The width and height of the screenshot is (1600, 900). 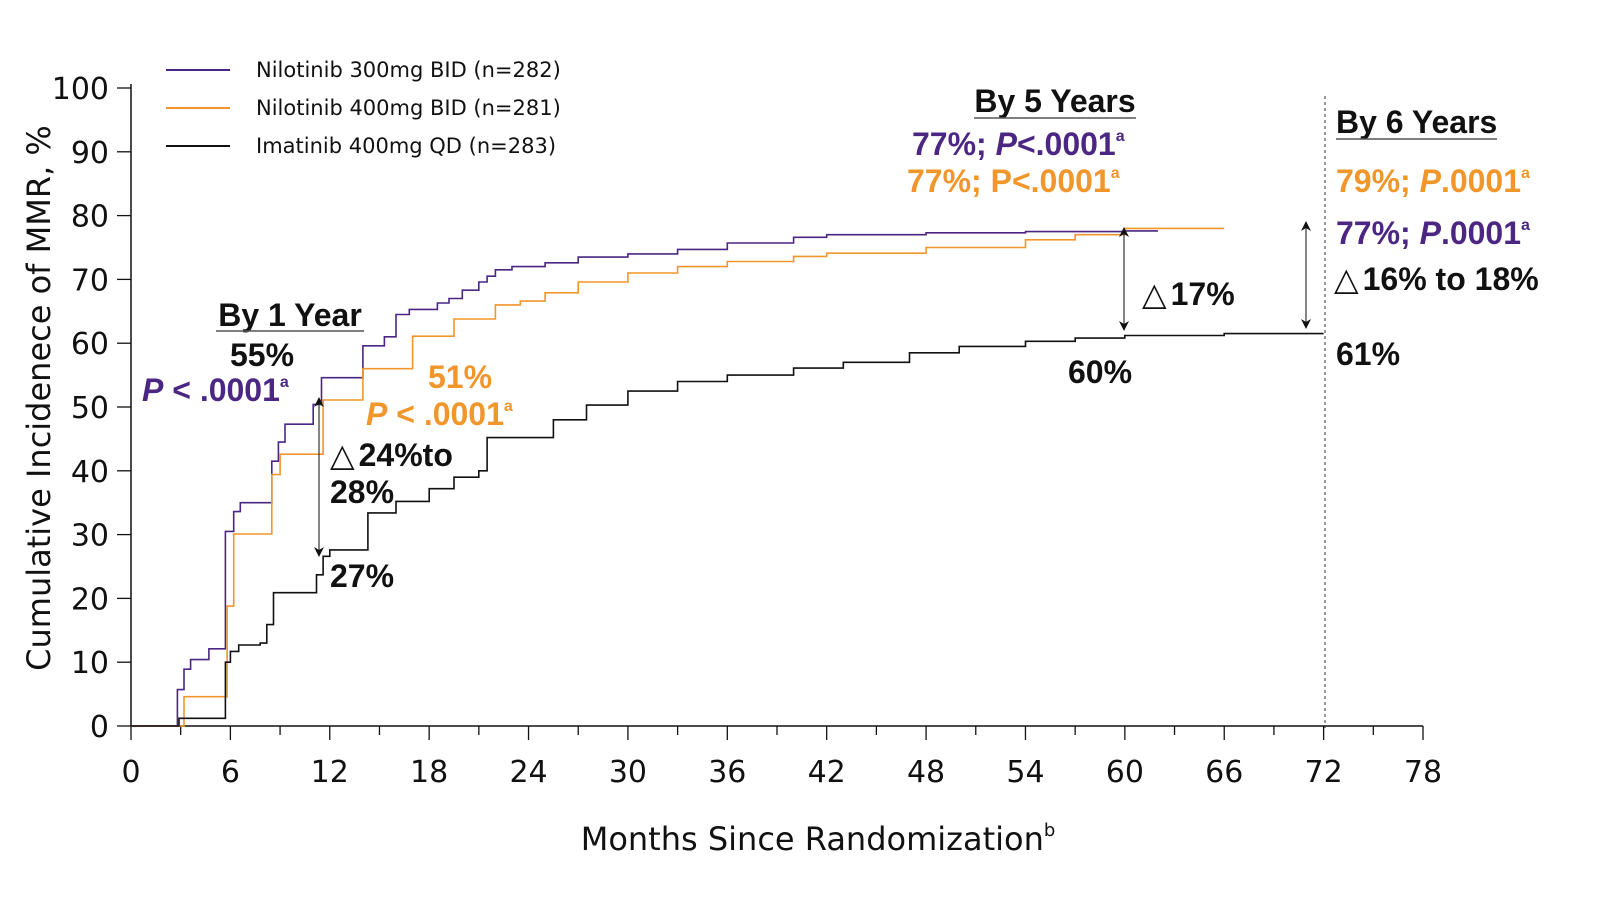 I want to click on x-tick-label: 12, so click(x=330, y=772).